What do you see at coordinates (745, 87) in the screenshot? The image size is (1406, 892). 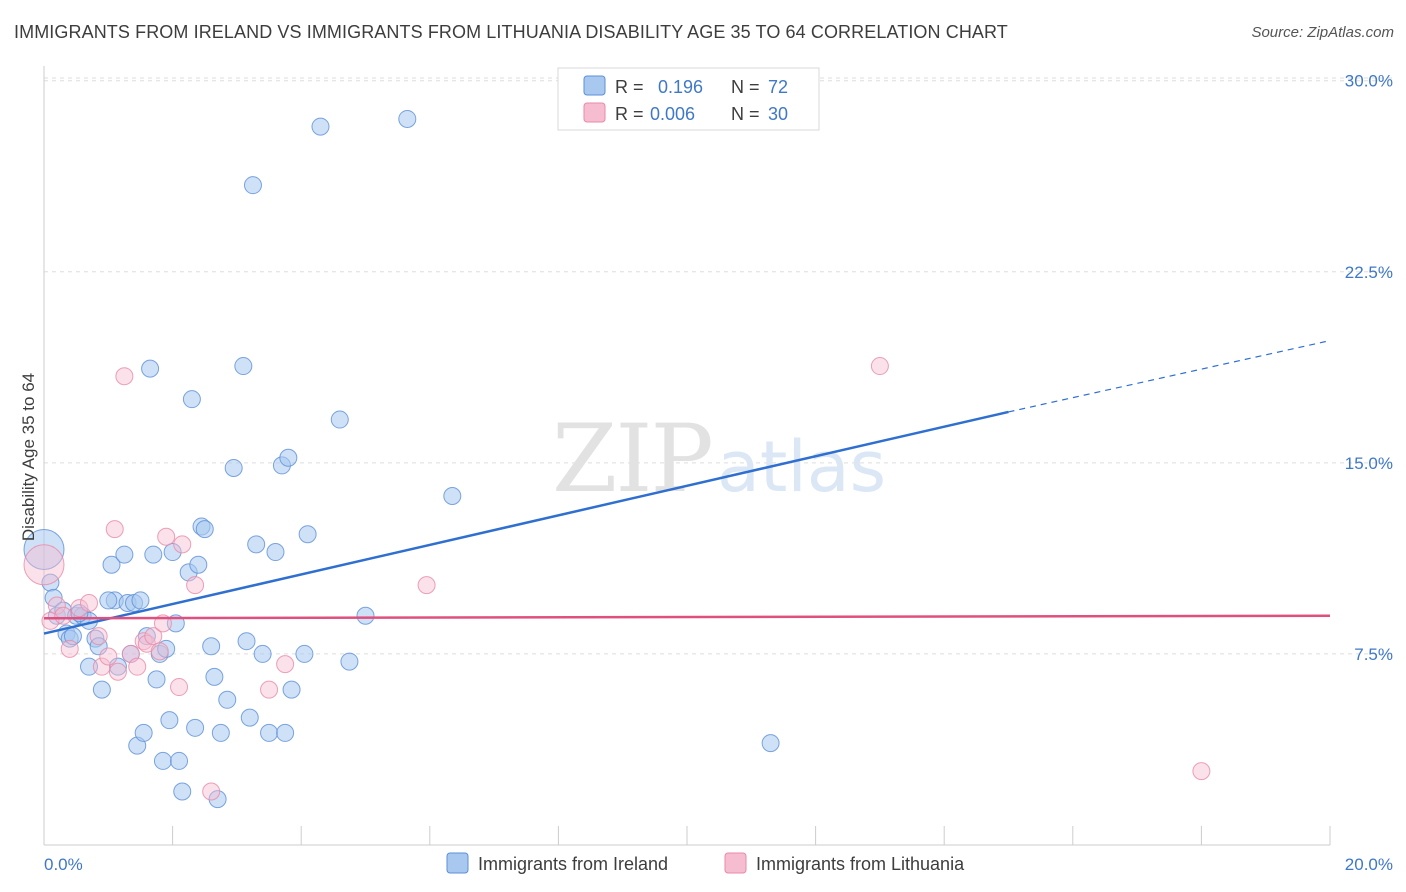 I see `legend-n-label-ireland: N =` at bounding box center [745, 87].